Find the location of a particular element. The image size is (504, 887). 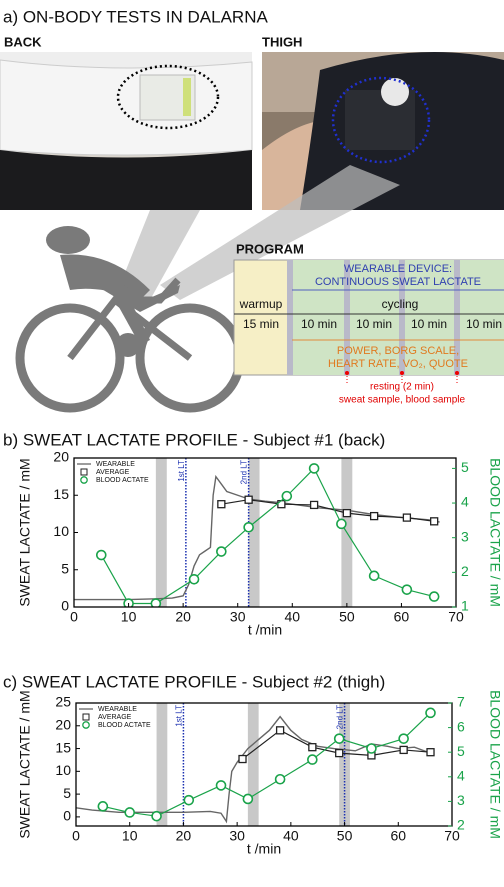

plot-frame is located at coordinates (264, 764).